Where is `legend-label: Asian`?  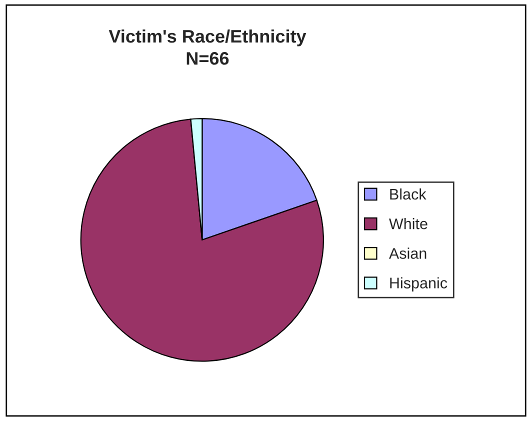
legend-label: Asian is located at coordinates (407, 253).